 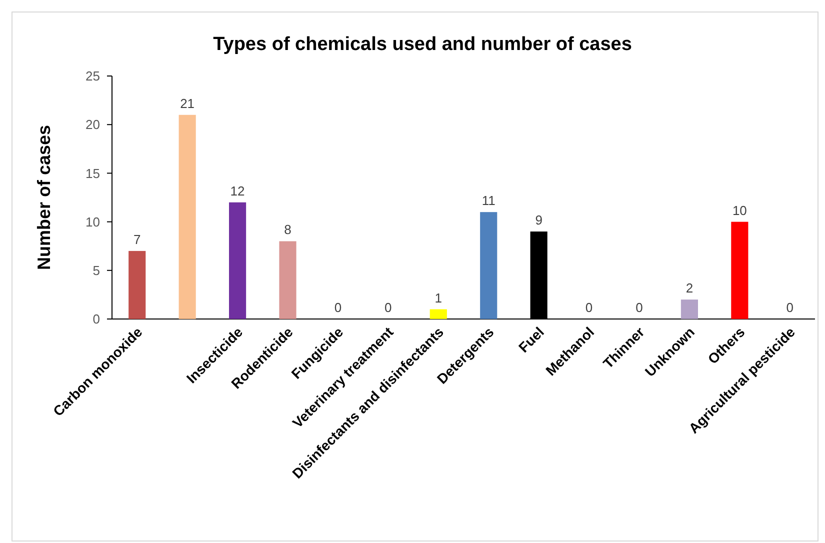 What do you see at coordinates (137, 239) in the screenshot?
I see `data-label: 7` at bounding box center [137, 239].